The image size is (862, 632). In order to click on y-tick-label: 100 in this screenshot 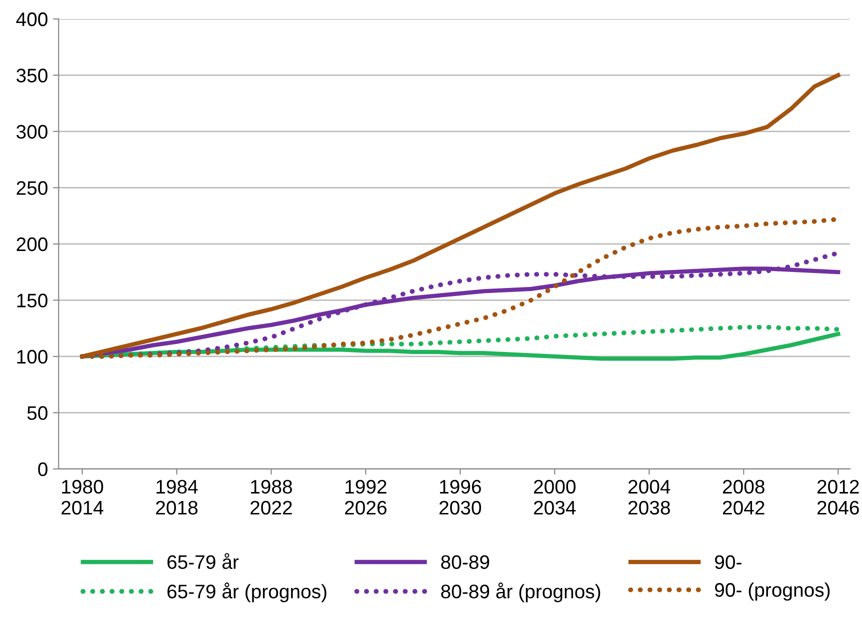, I will do `click(32, 357)`.